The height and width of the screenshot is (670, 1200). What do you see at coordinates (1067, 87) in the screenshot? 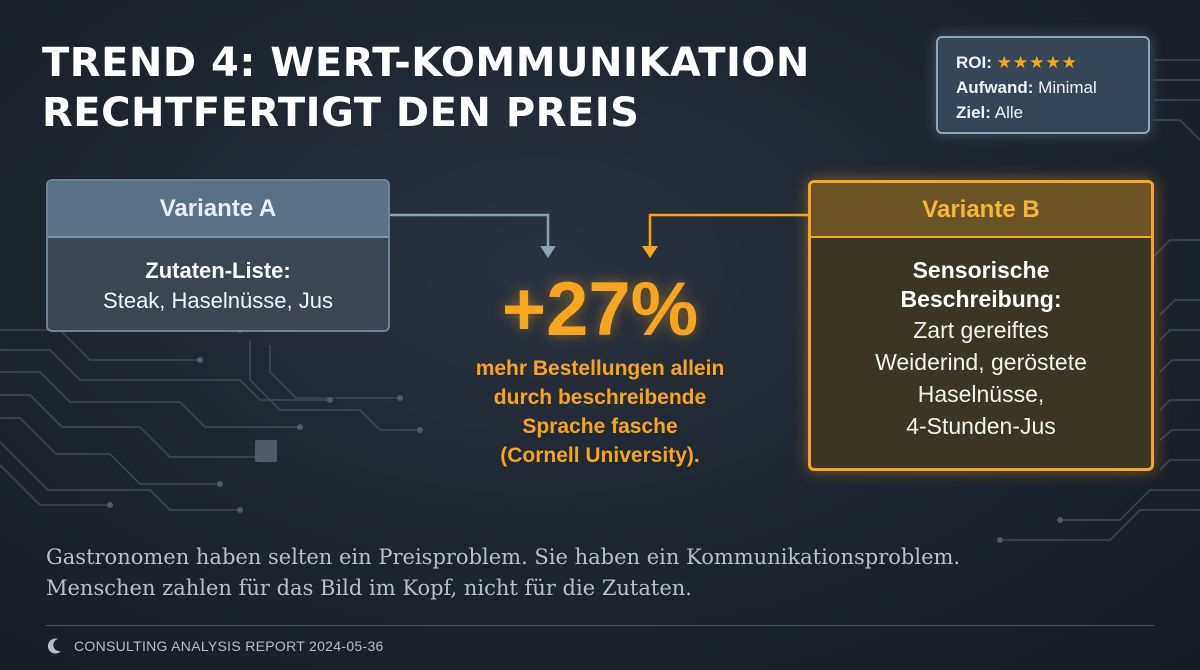
I see `aufwand-value: Minimal` at bounding box center [1067, 87].